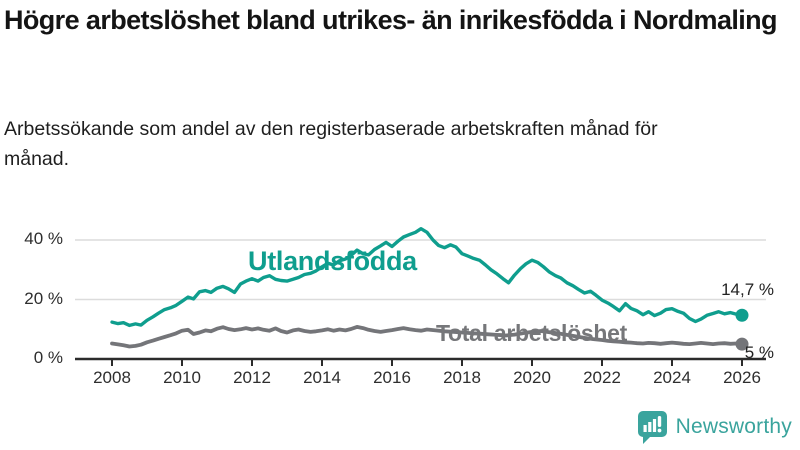 This screenshot has width=800, height=450. I want to click on y-tick-label: 40 %, so click(43, 238).